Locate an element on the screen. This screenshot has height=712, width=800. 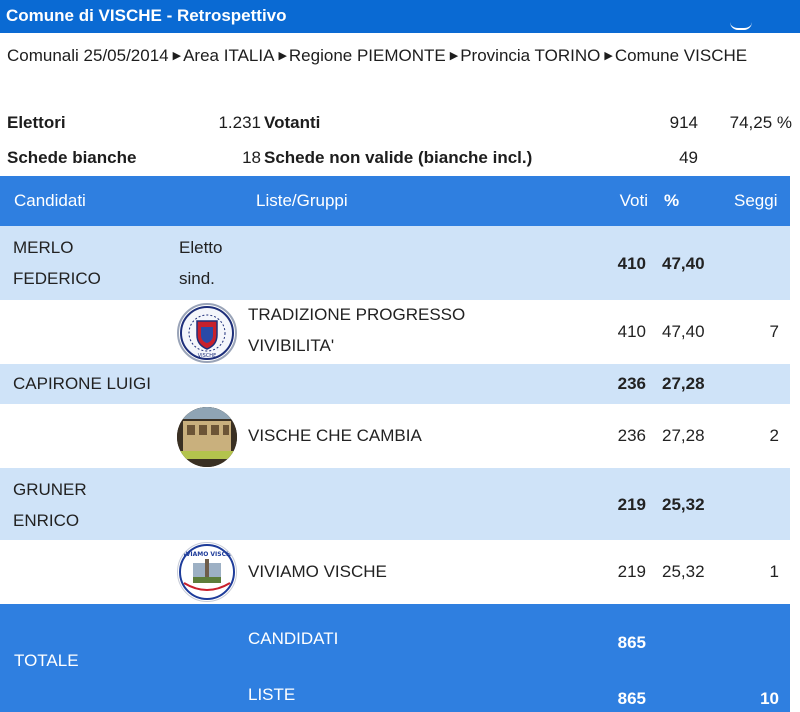
total-seats: 10 is located at coordinates (769, 698).